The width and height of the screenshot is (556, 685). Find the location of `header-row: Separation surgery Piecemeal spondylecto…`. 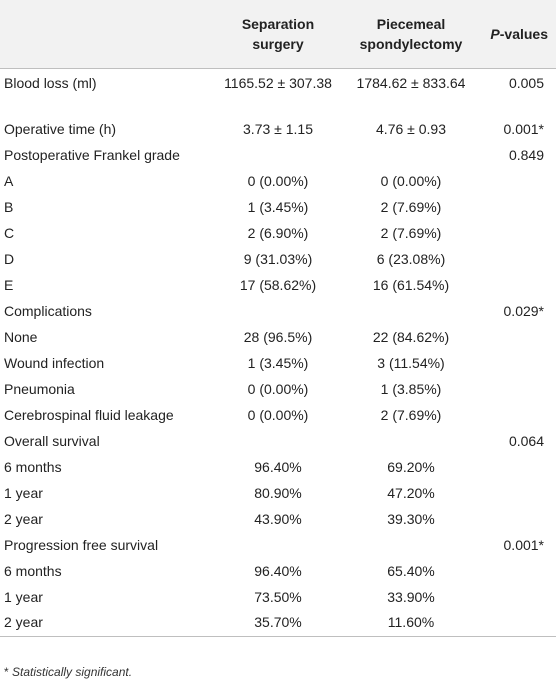

header-row: Separation surgery Piecemeal spondylecto… is located at coordinates (278, 34).